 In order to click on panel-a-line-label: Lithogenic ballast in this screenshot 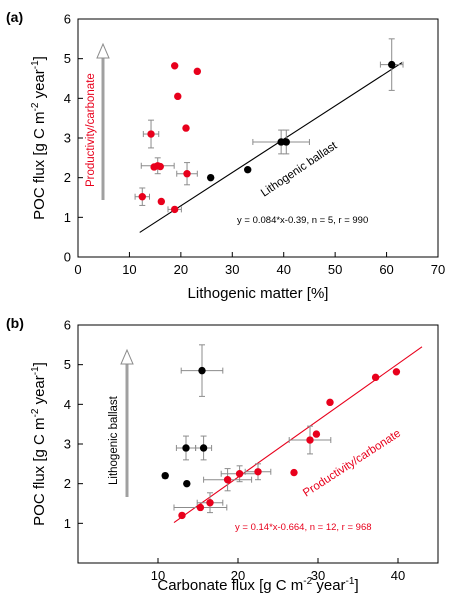, I will do `click(299, 169)`.